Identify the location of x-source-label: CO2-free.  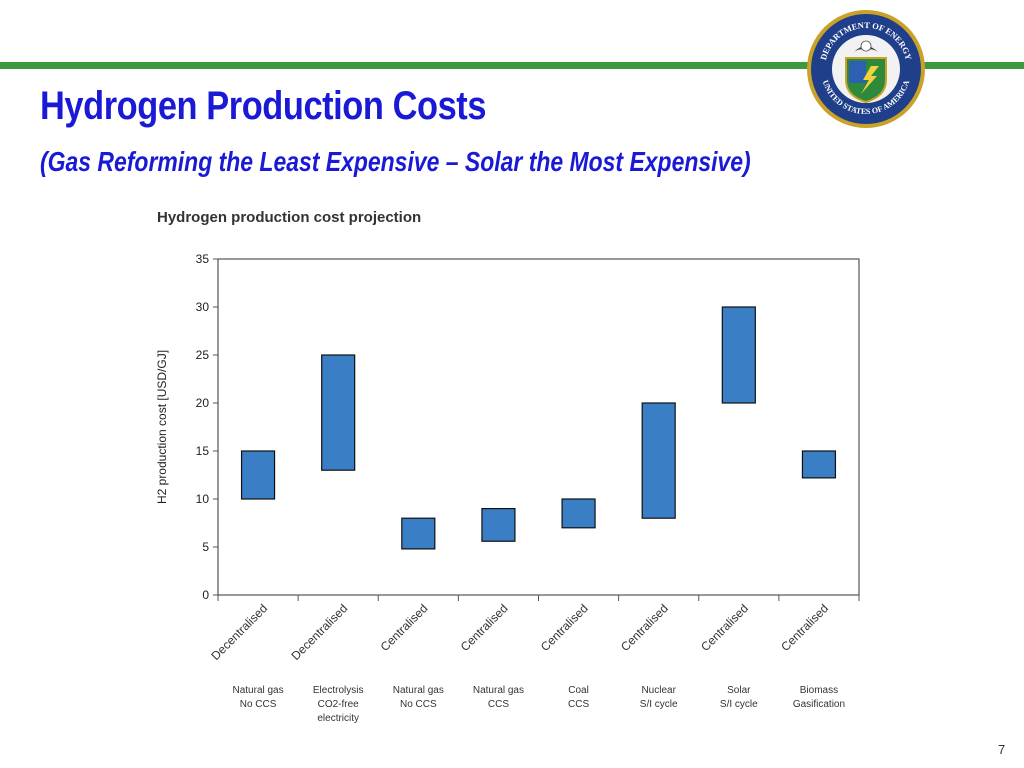
(339, 704).